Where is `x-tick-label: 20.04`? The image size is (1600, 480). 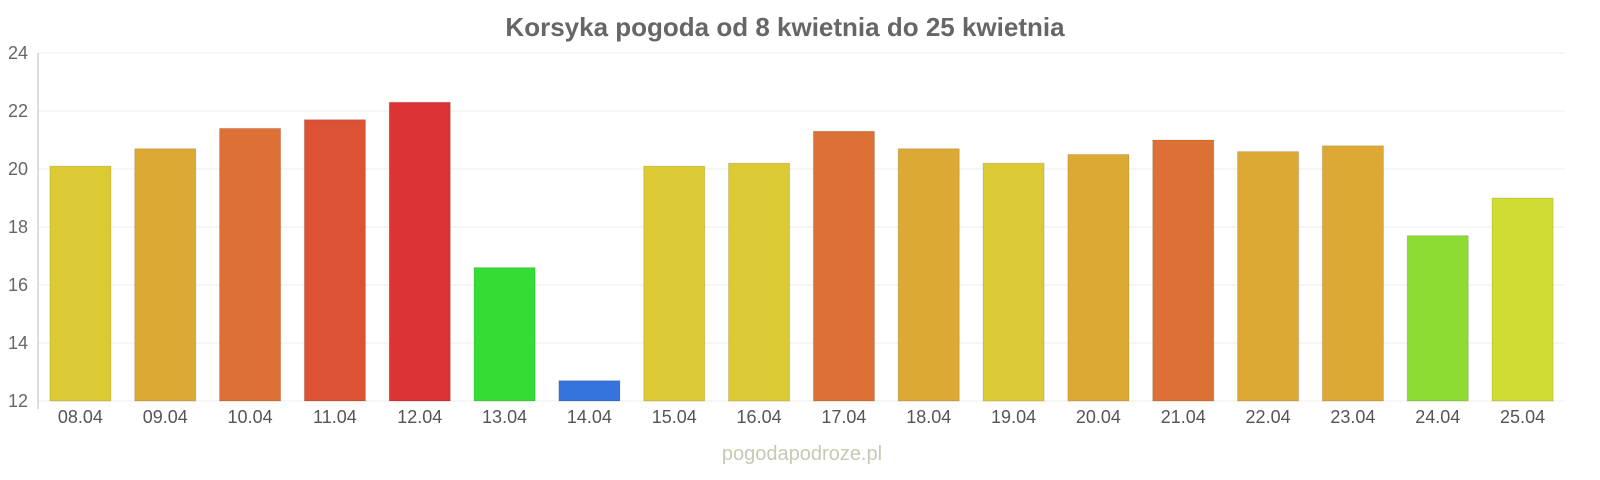 x-tick-label: 20.04 is located at coordinates (1098, 417).